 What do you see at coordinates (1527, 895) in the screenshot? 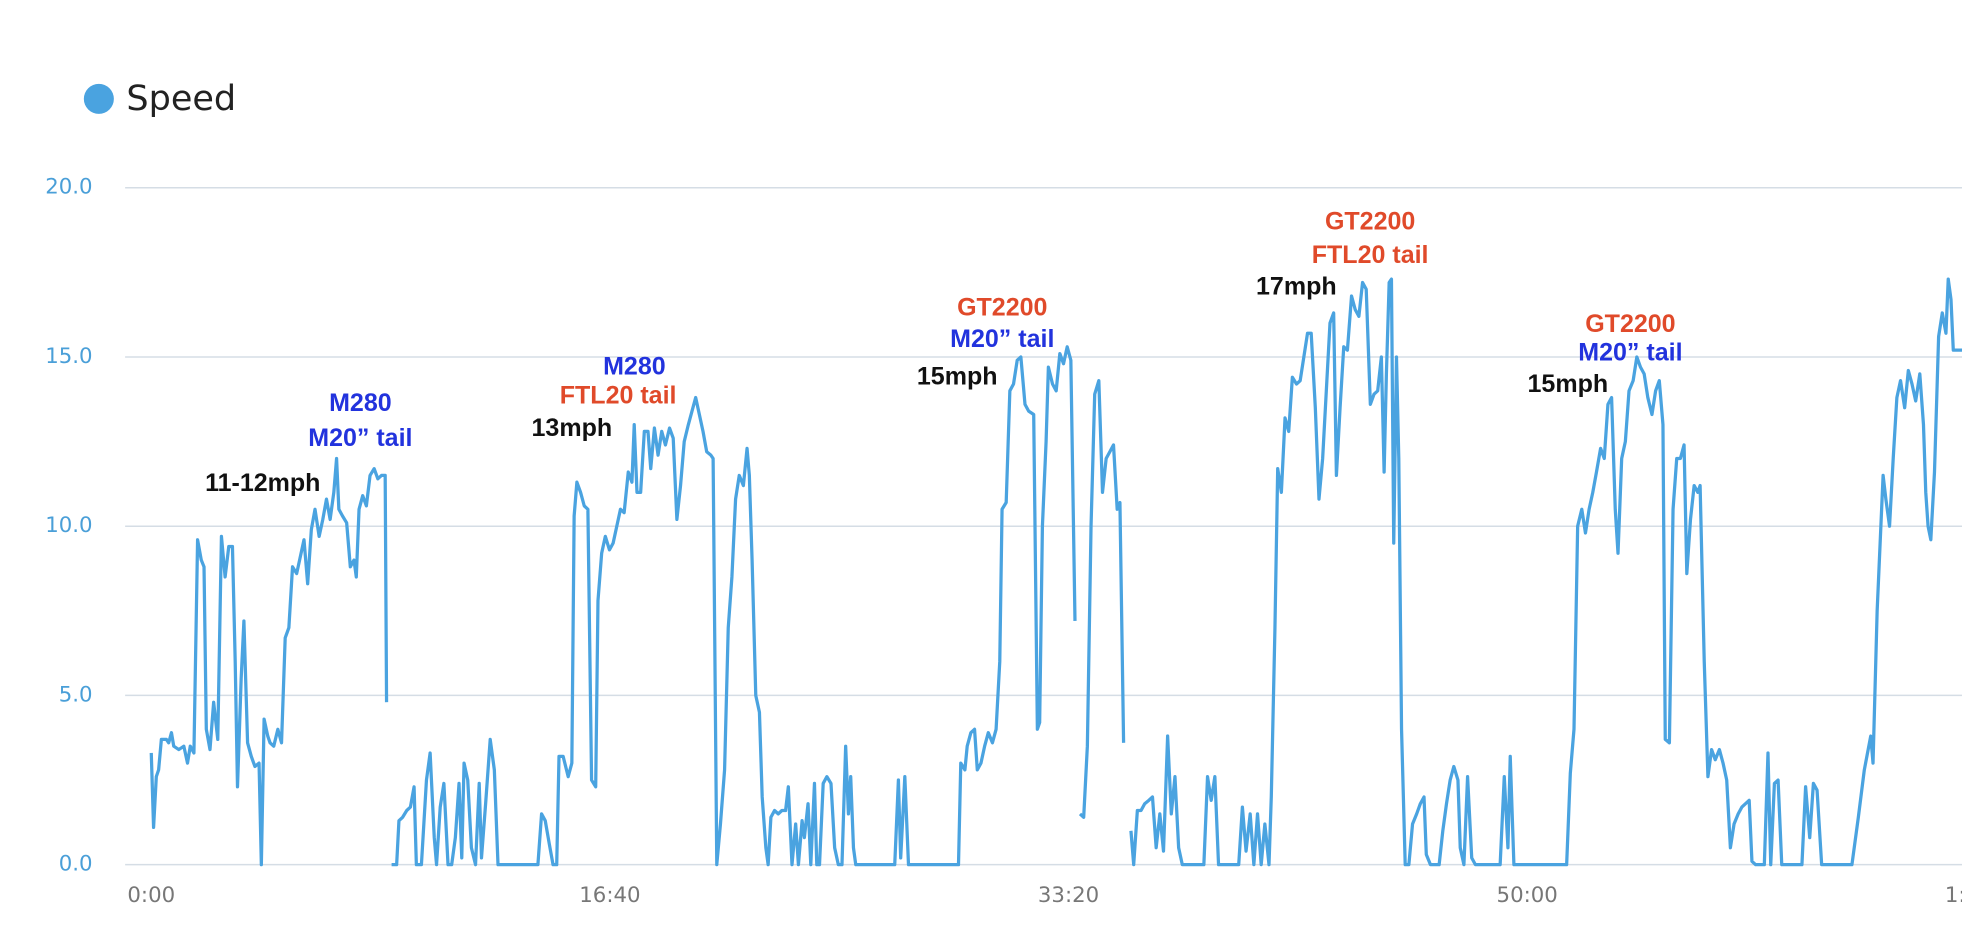
I see `x-tick-label: 50:00` at bounding box center [1527, 895].